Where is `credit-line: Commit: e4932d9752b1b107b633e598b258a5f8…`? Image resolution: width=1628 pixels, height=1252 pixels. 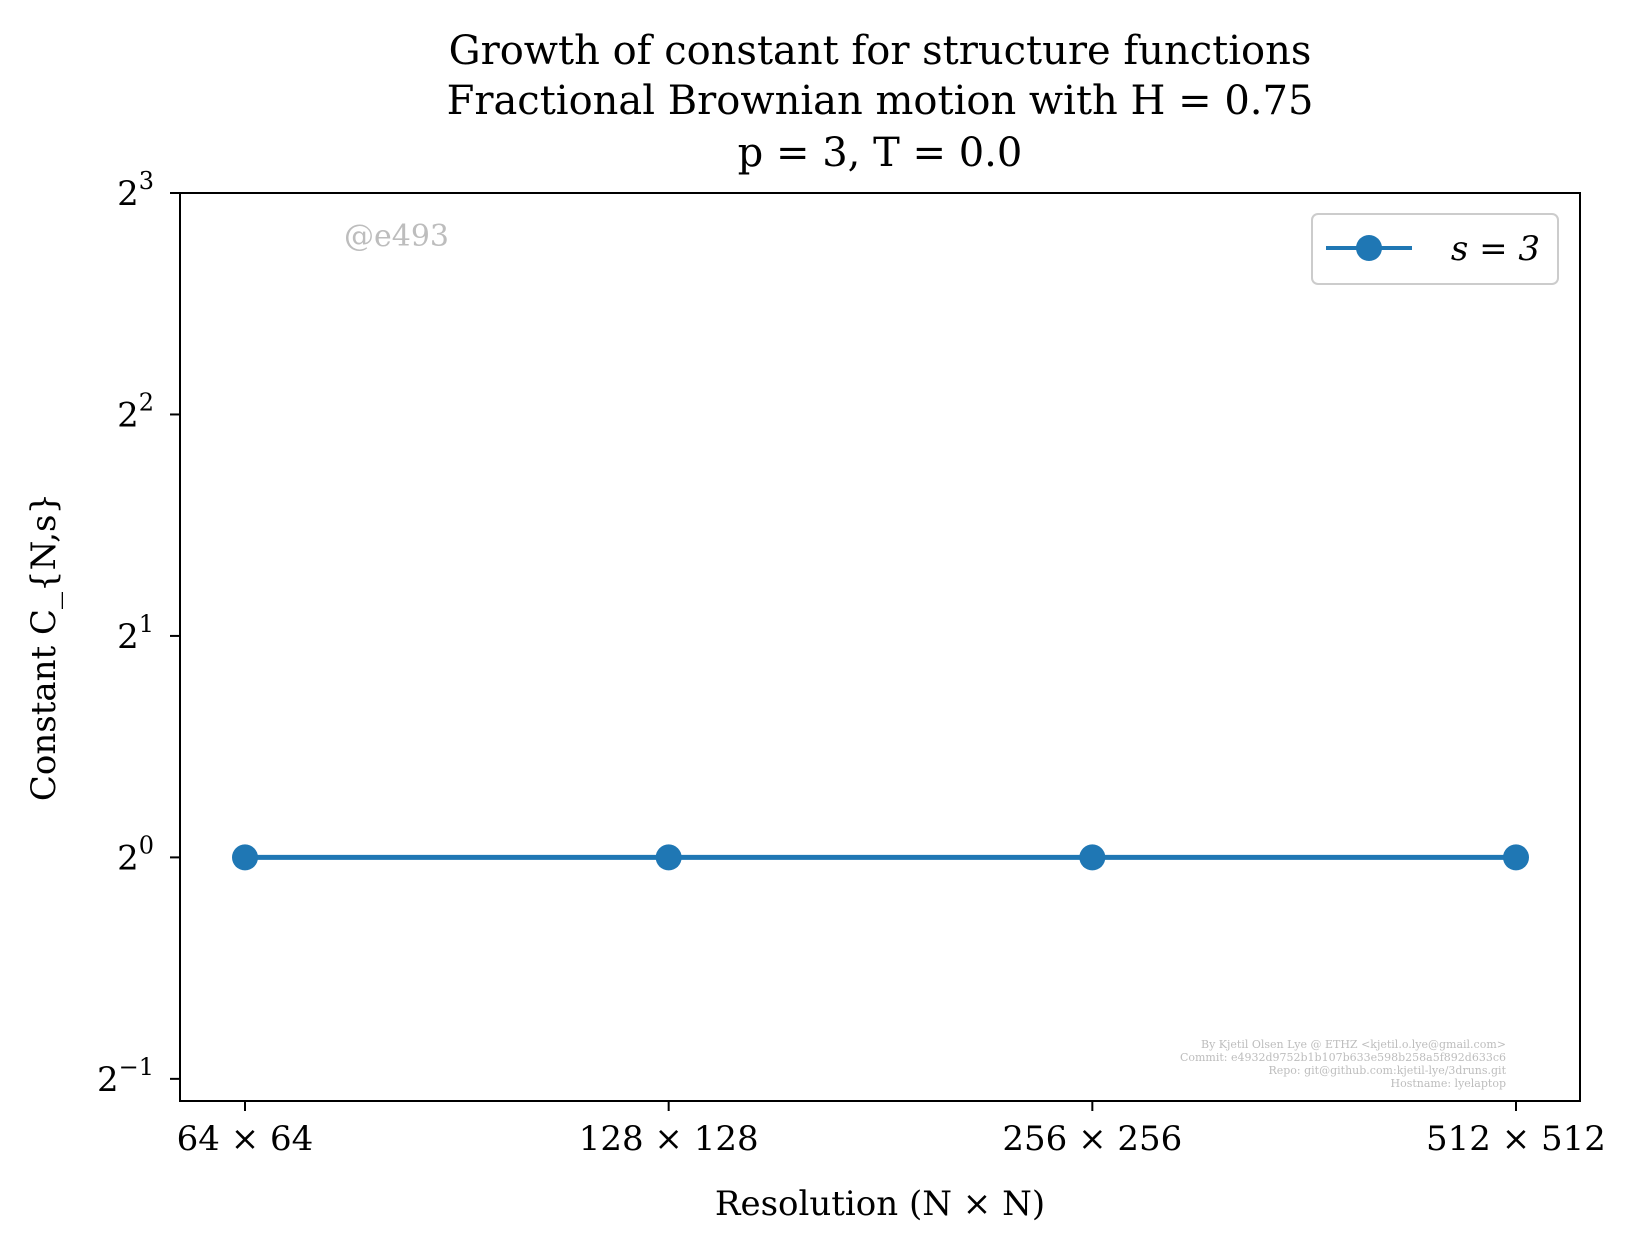
credit-line: Commit: e4932d9752b1b107b633e598b258a5f8… is located at coordinates (1343, 1057).